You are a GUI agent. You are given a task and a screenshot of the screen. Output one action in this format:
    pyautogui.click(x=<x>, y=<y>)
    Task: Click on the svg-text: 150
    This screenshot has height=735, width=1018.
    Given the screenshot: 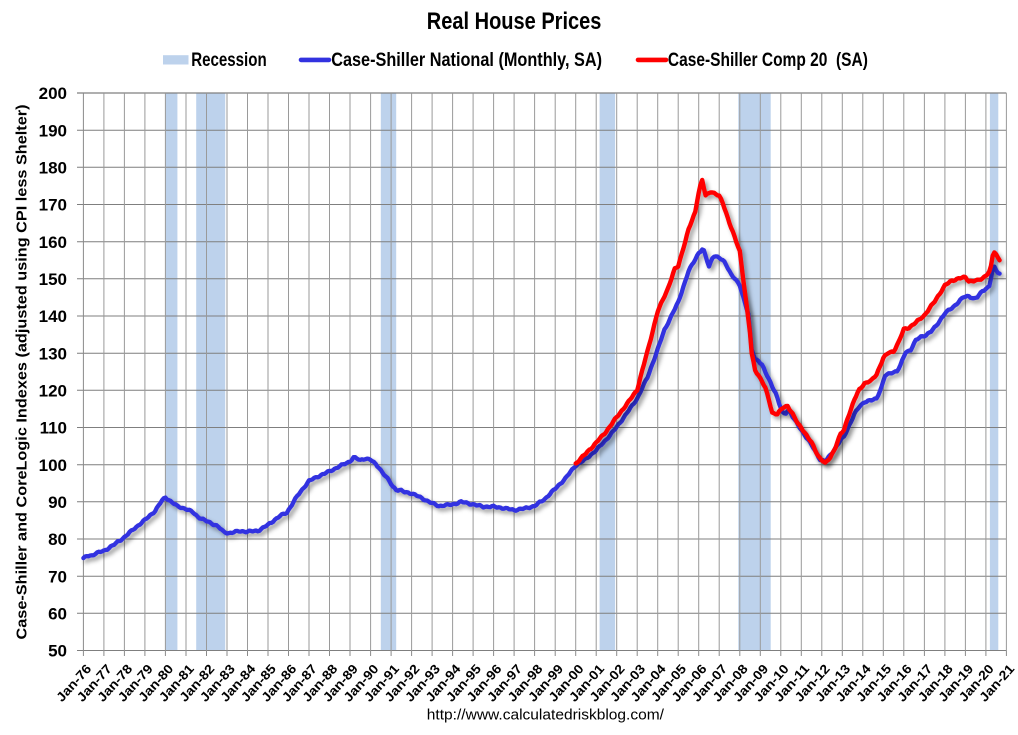 What is the action you would take?
    pyautogui.click(x=53, y=279)
    